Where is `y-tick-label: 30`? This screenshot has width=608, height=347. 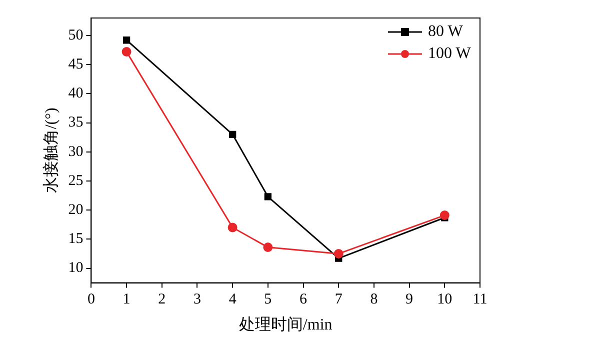 y-tick-label: 30 is located at coordinates (76, 152).